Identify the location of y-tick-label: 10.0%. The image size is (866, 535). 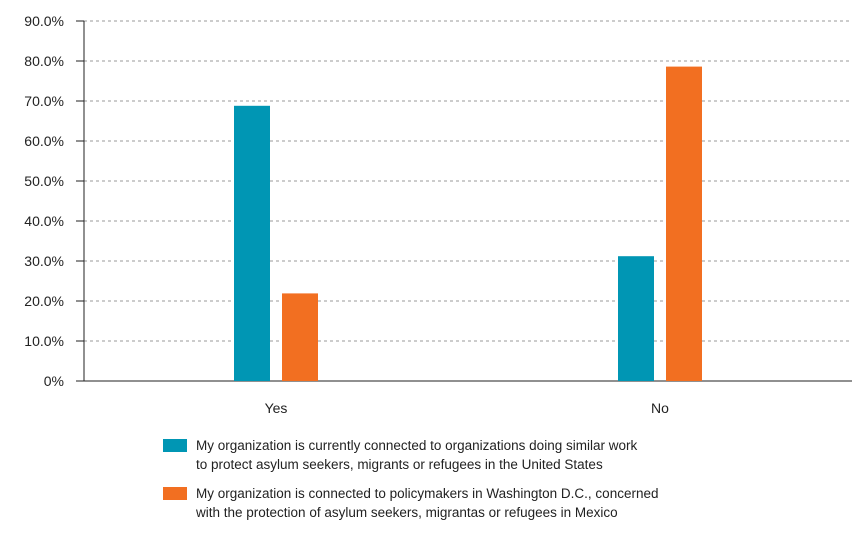
(44, 341).